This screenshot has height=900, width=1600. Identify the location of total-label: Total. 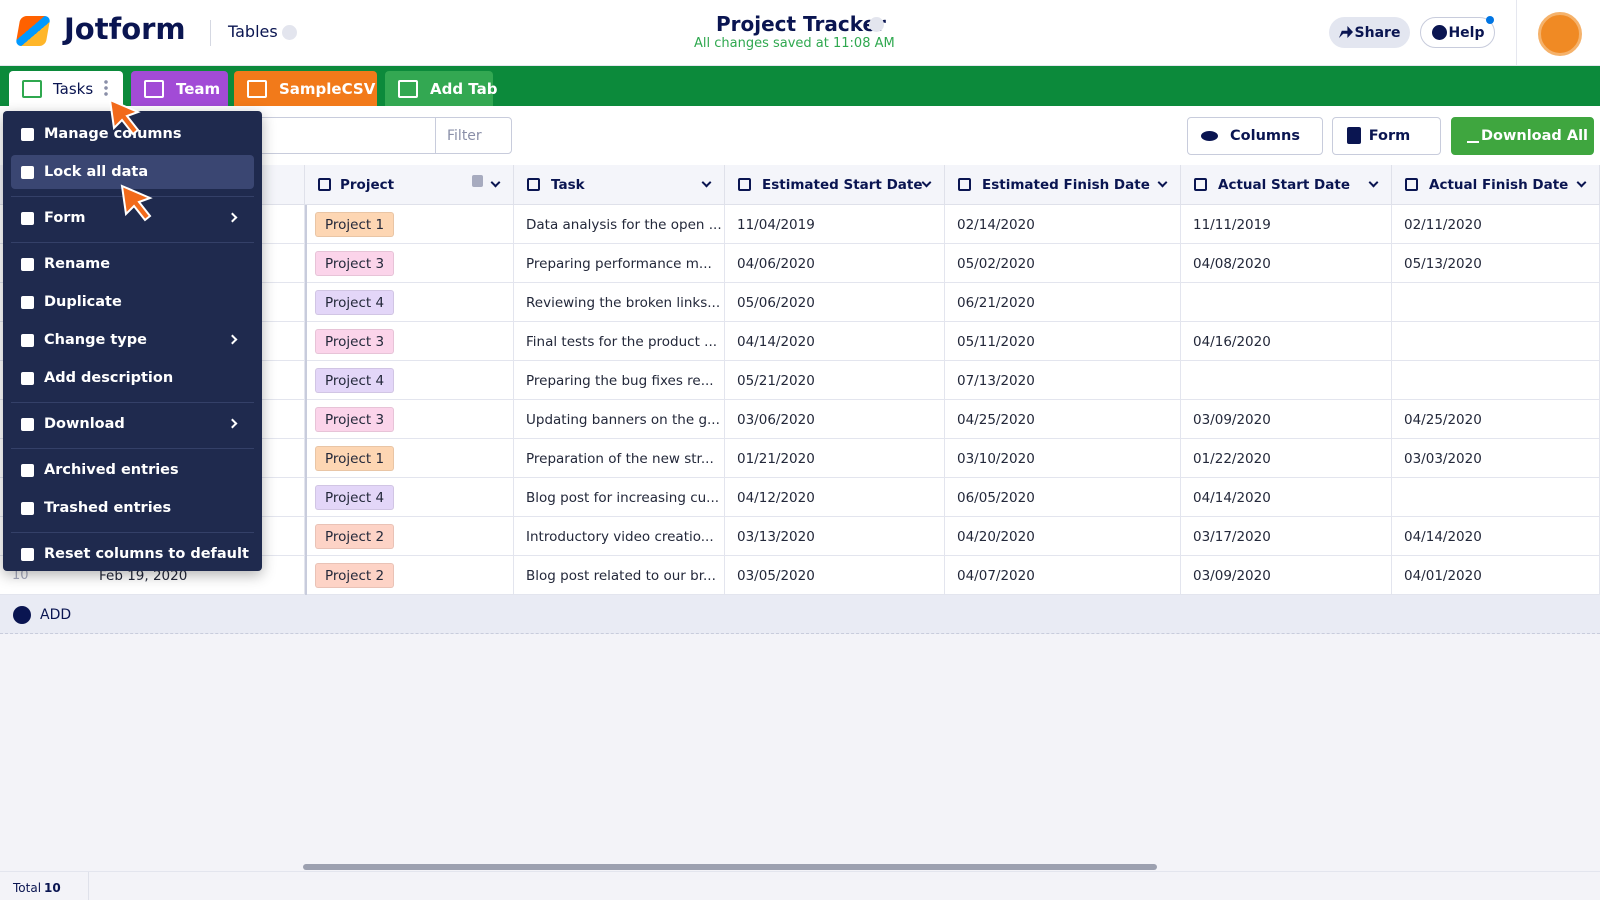
(27, 888).